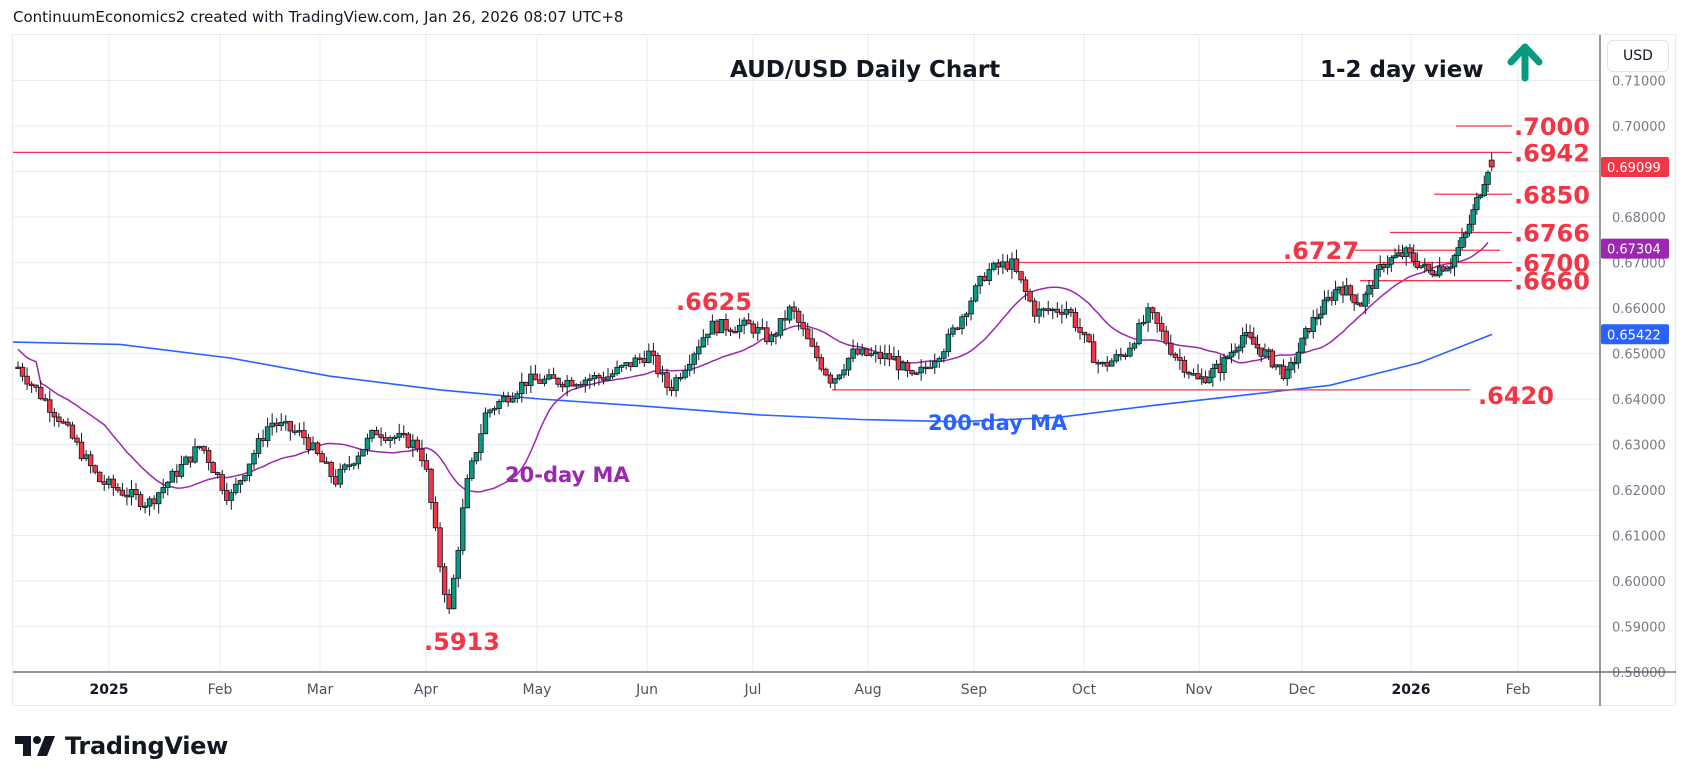 This screenshot has height=782, width=1689. Describe the element at coordinates (867, 690) in the screenshot. I see `time-label: Aug` at that location.